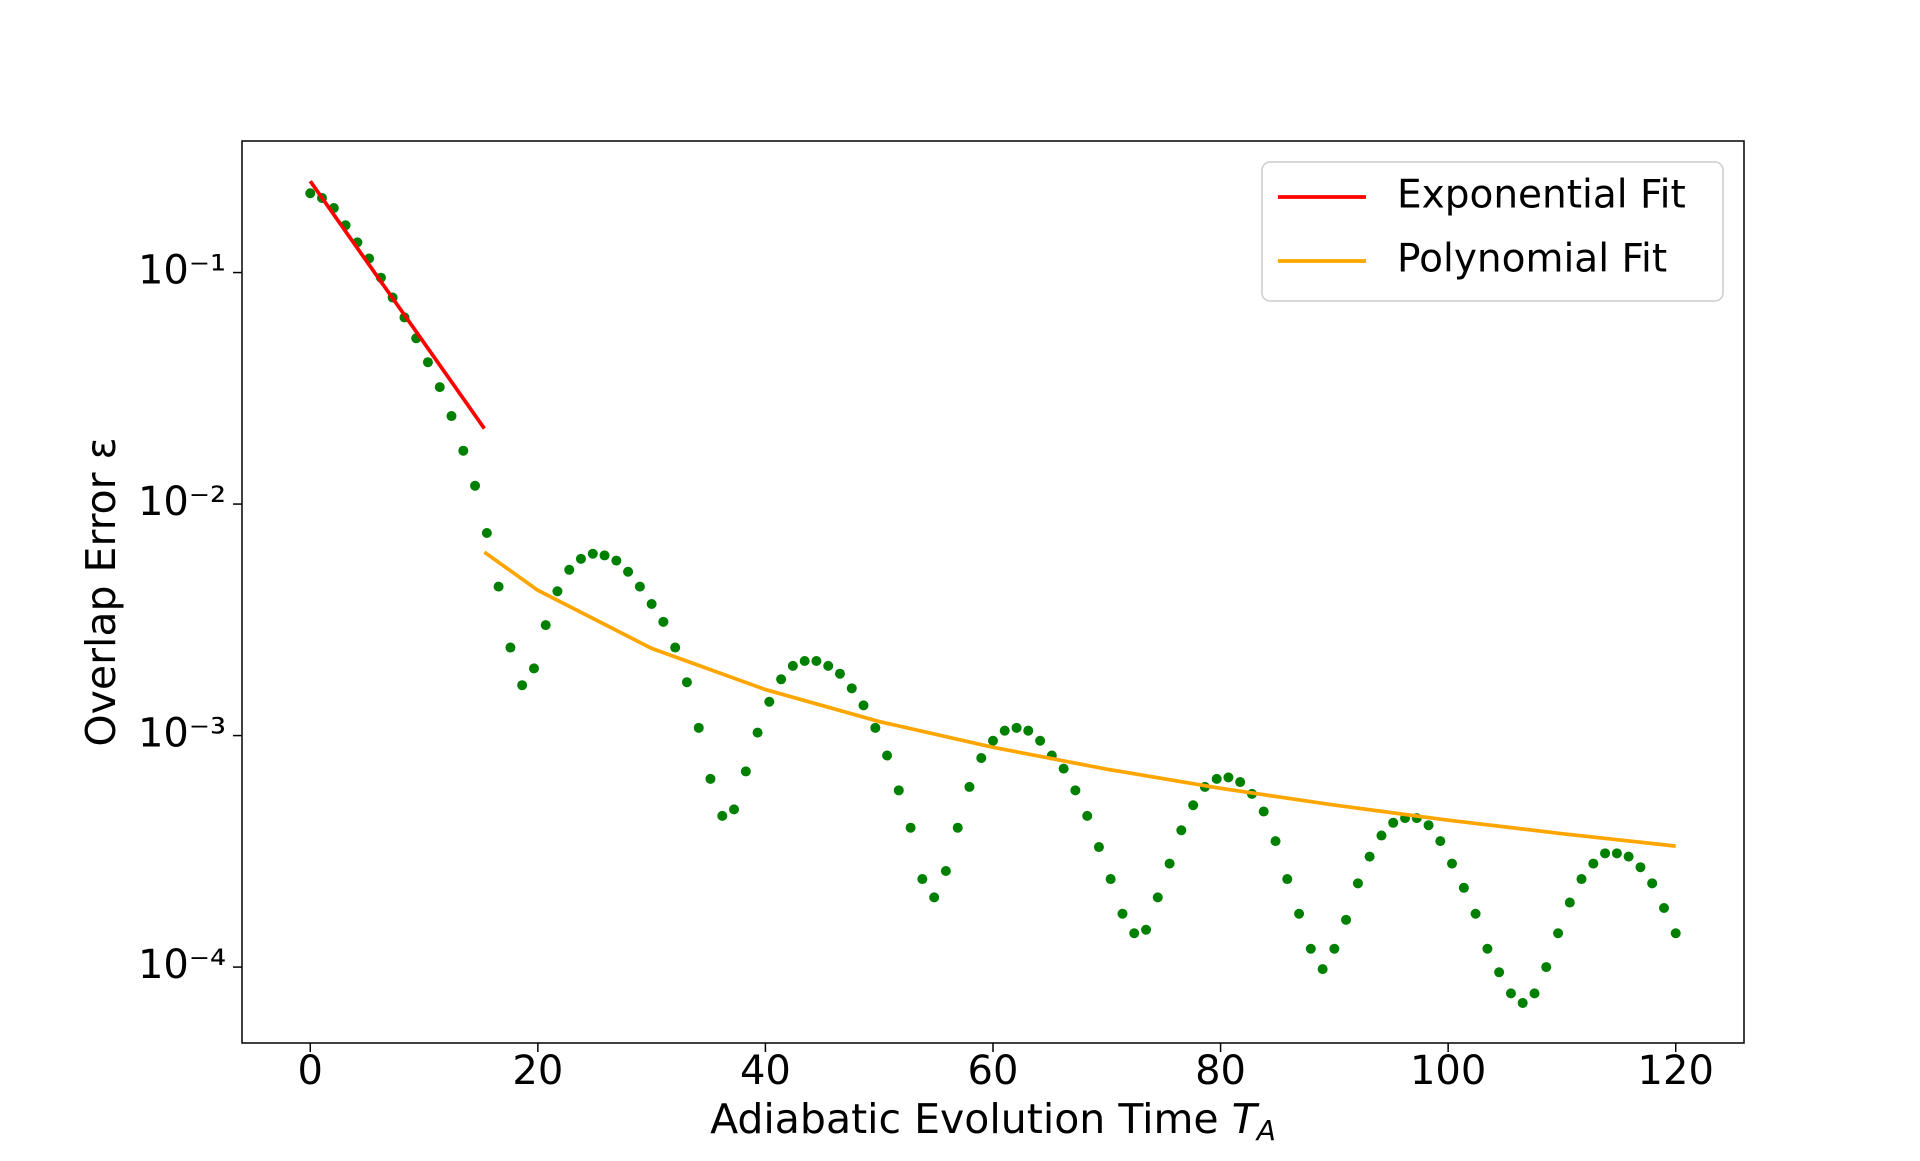  What do you see at coordinates (310, 1071) in the screenshot?
I see `x-tick-label: 0` at bounding box center [310, 1071].